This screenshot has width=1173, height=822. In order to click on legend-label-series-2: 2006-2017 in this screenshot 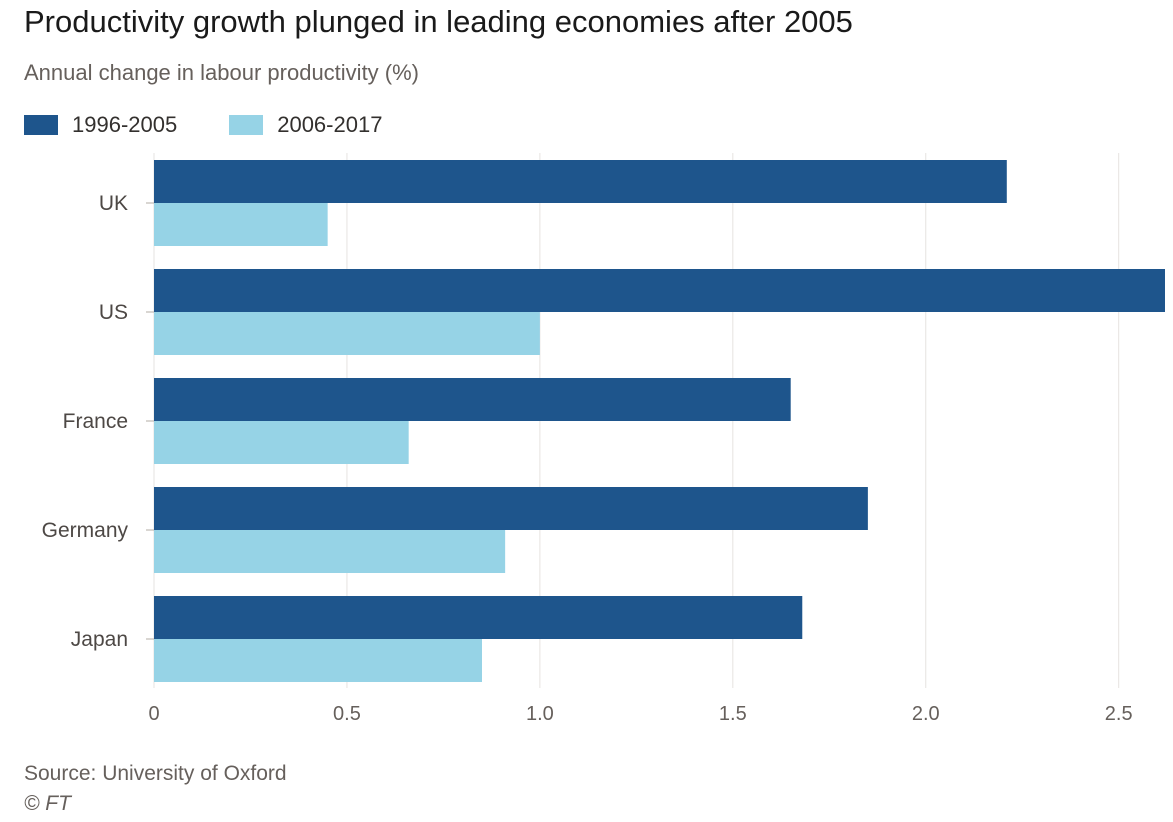, I will do `click(330, 124)`.